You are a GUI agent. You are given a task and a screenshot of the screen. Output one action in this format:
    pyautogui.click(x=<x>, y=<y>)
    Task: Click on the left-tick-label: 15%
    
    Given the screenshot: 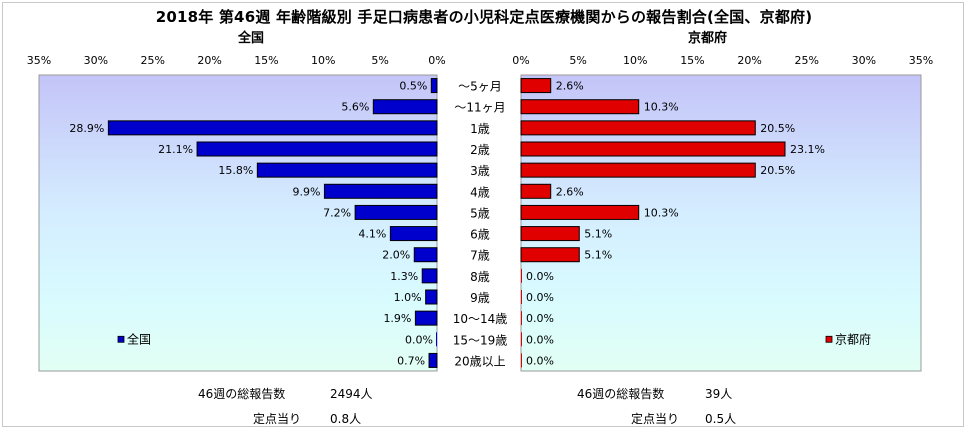 What is the action you would take?
    pyautogui.click(x=266, y=60)
    